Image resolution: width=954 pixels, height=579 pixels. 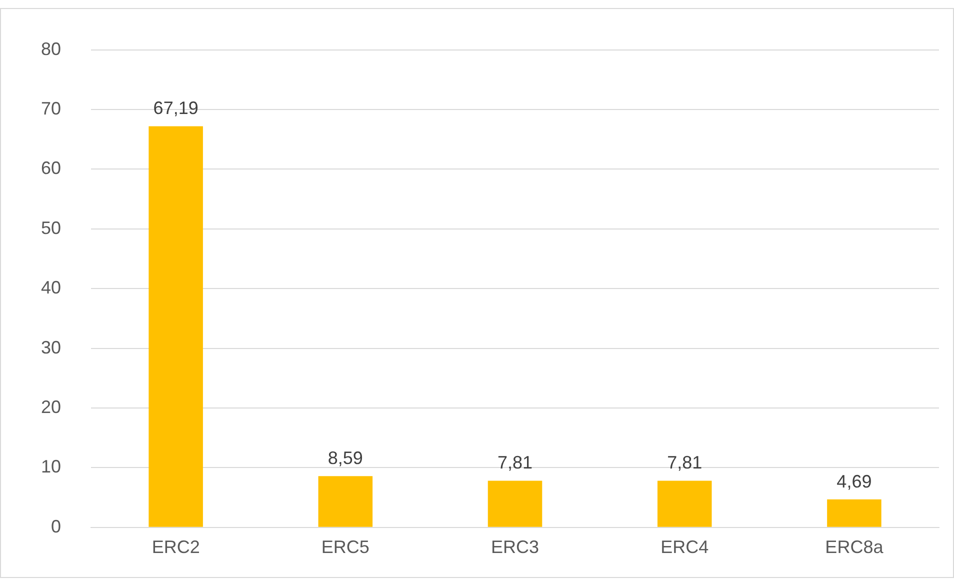 What do you see at coordinates (854, 481) in the screenshot?
I see `data-label: 4,69` at bounding box center [854, 481].